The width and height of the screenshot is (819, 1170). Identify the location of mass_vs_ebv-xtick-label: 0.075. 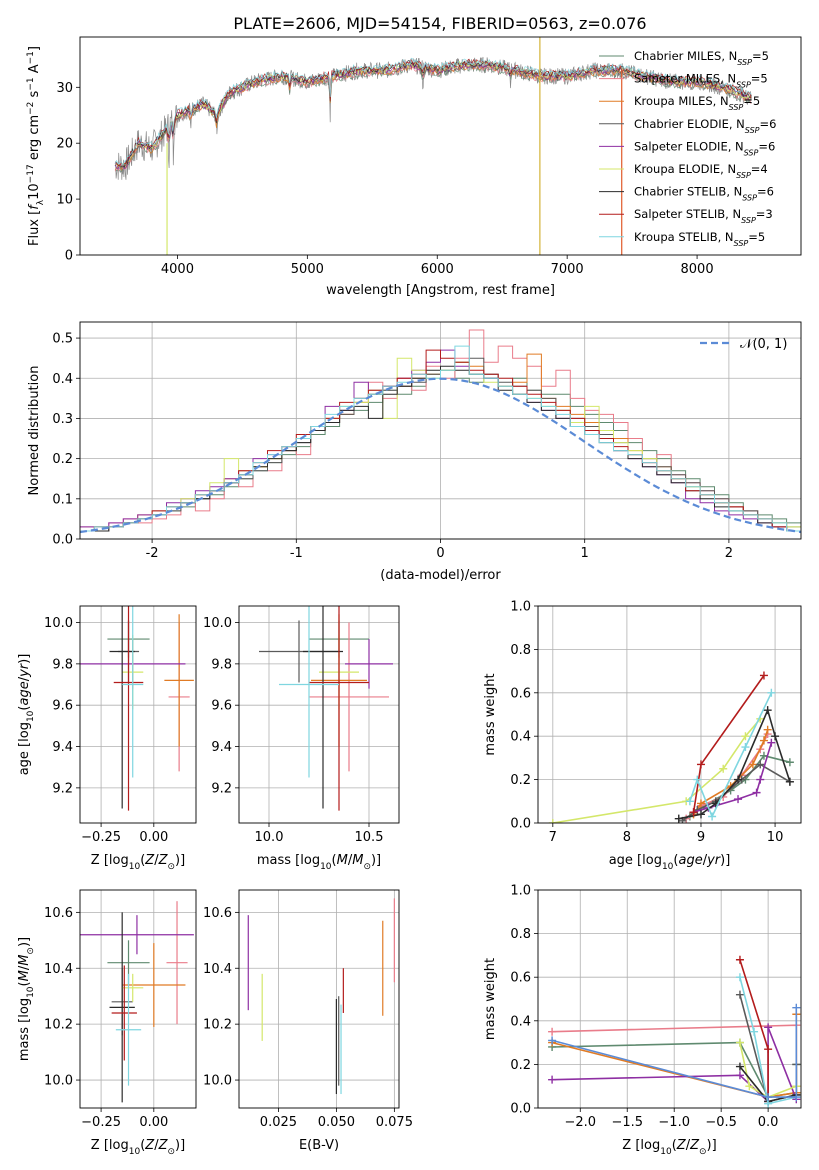
(394, 1122).